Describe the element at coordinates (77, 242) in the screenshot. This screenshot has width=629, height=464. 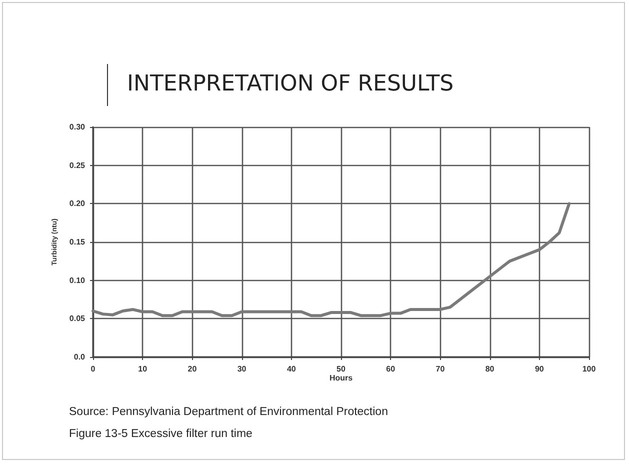
I see `y-tick-label: 0.15` at that location.